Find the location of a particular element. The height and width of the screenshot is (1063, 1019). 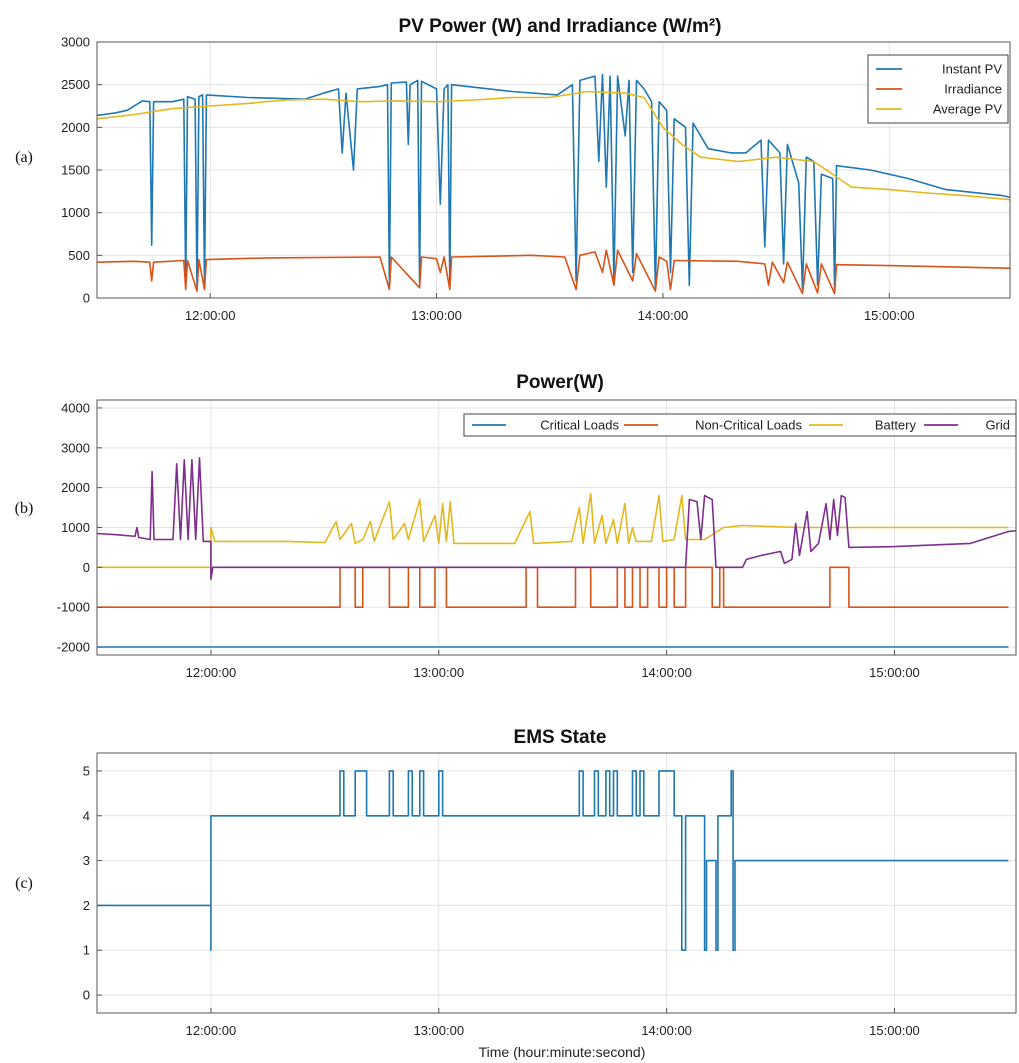

series-non-critical-loads is located at coordinates (553, 587).